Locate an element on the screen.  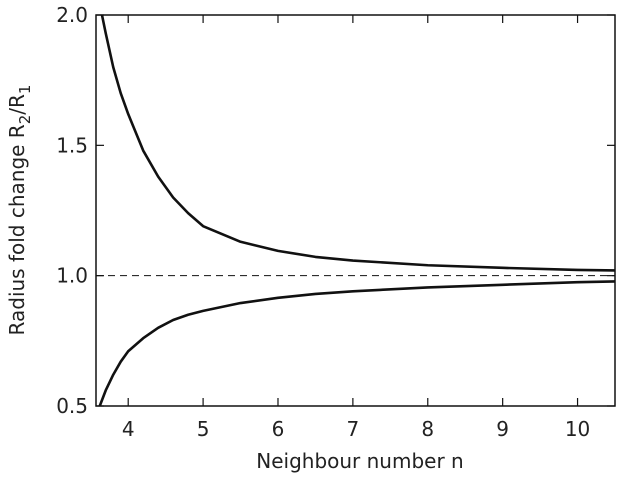
x-axis-label: Neighbour number n is located at coordinates (359, 461).